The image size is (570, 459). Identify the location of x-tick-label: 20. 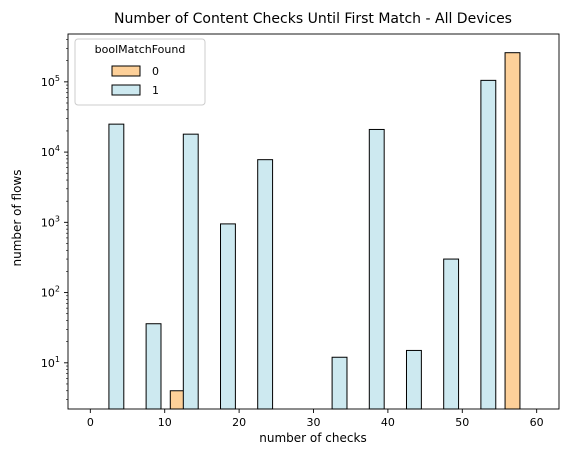
(239, 422).